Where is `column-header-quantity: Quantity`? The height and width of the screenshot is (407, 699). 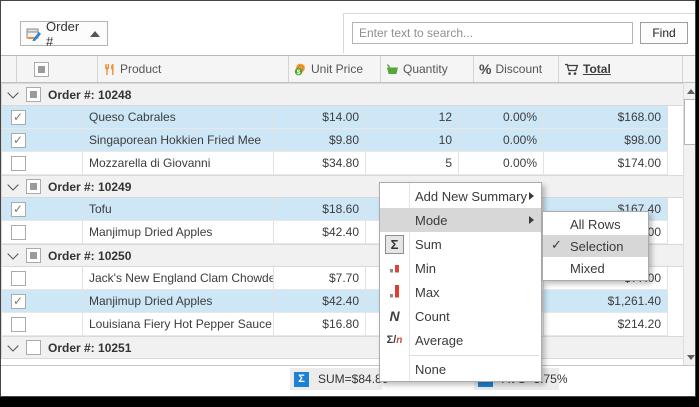
column-header-quantity: Quantity is located at coordinates (427, 69).